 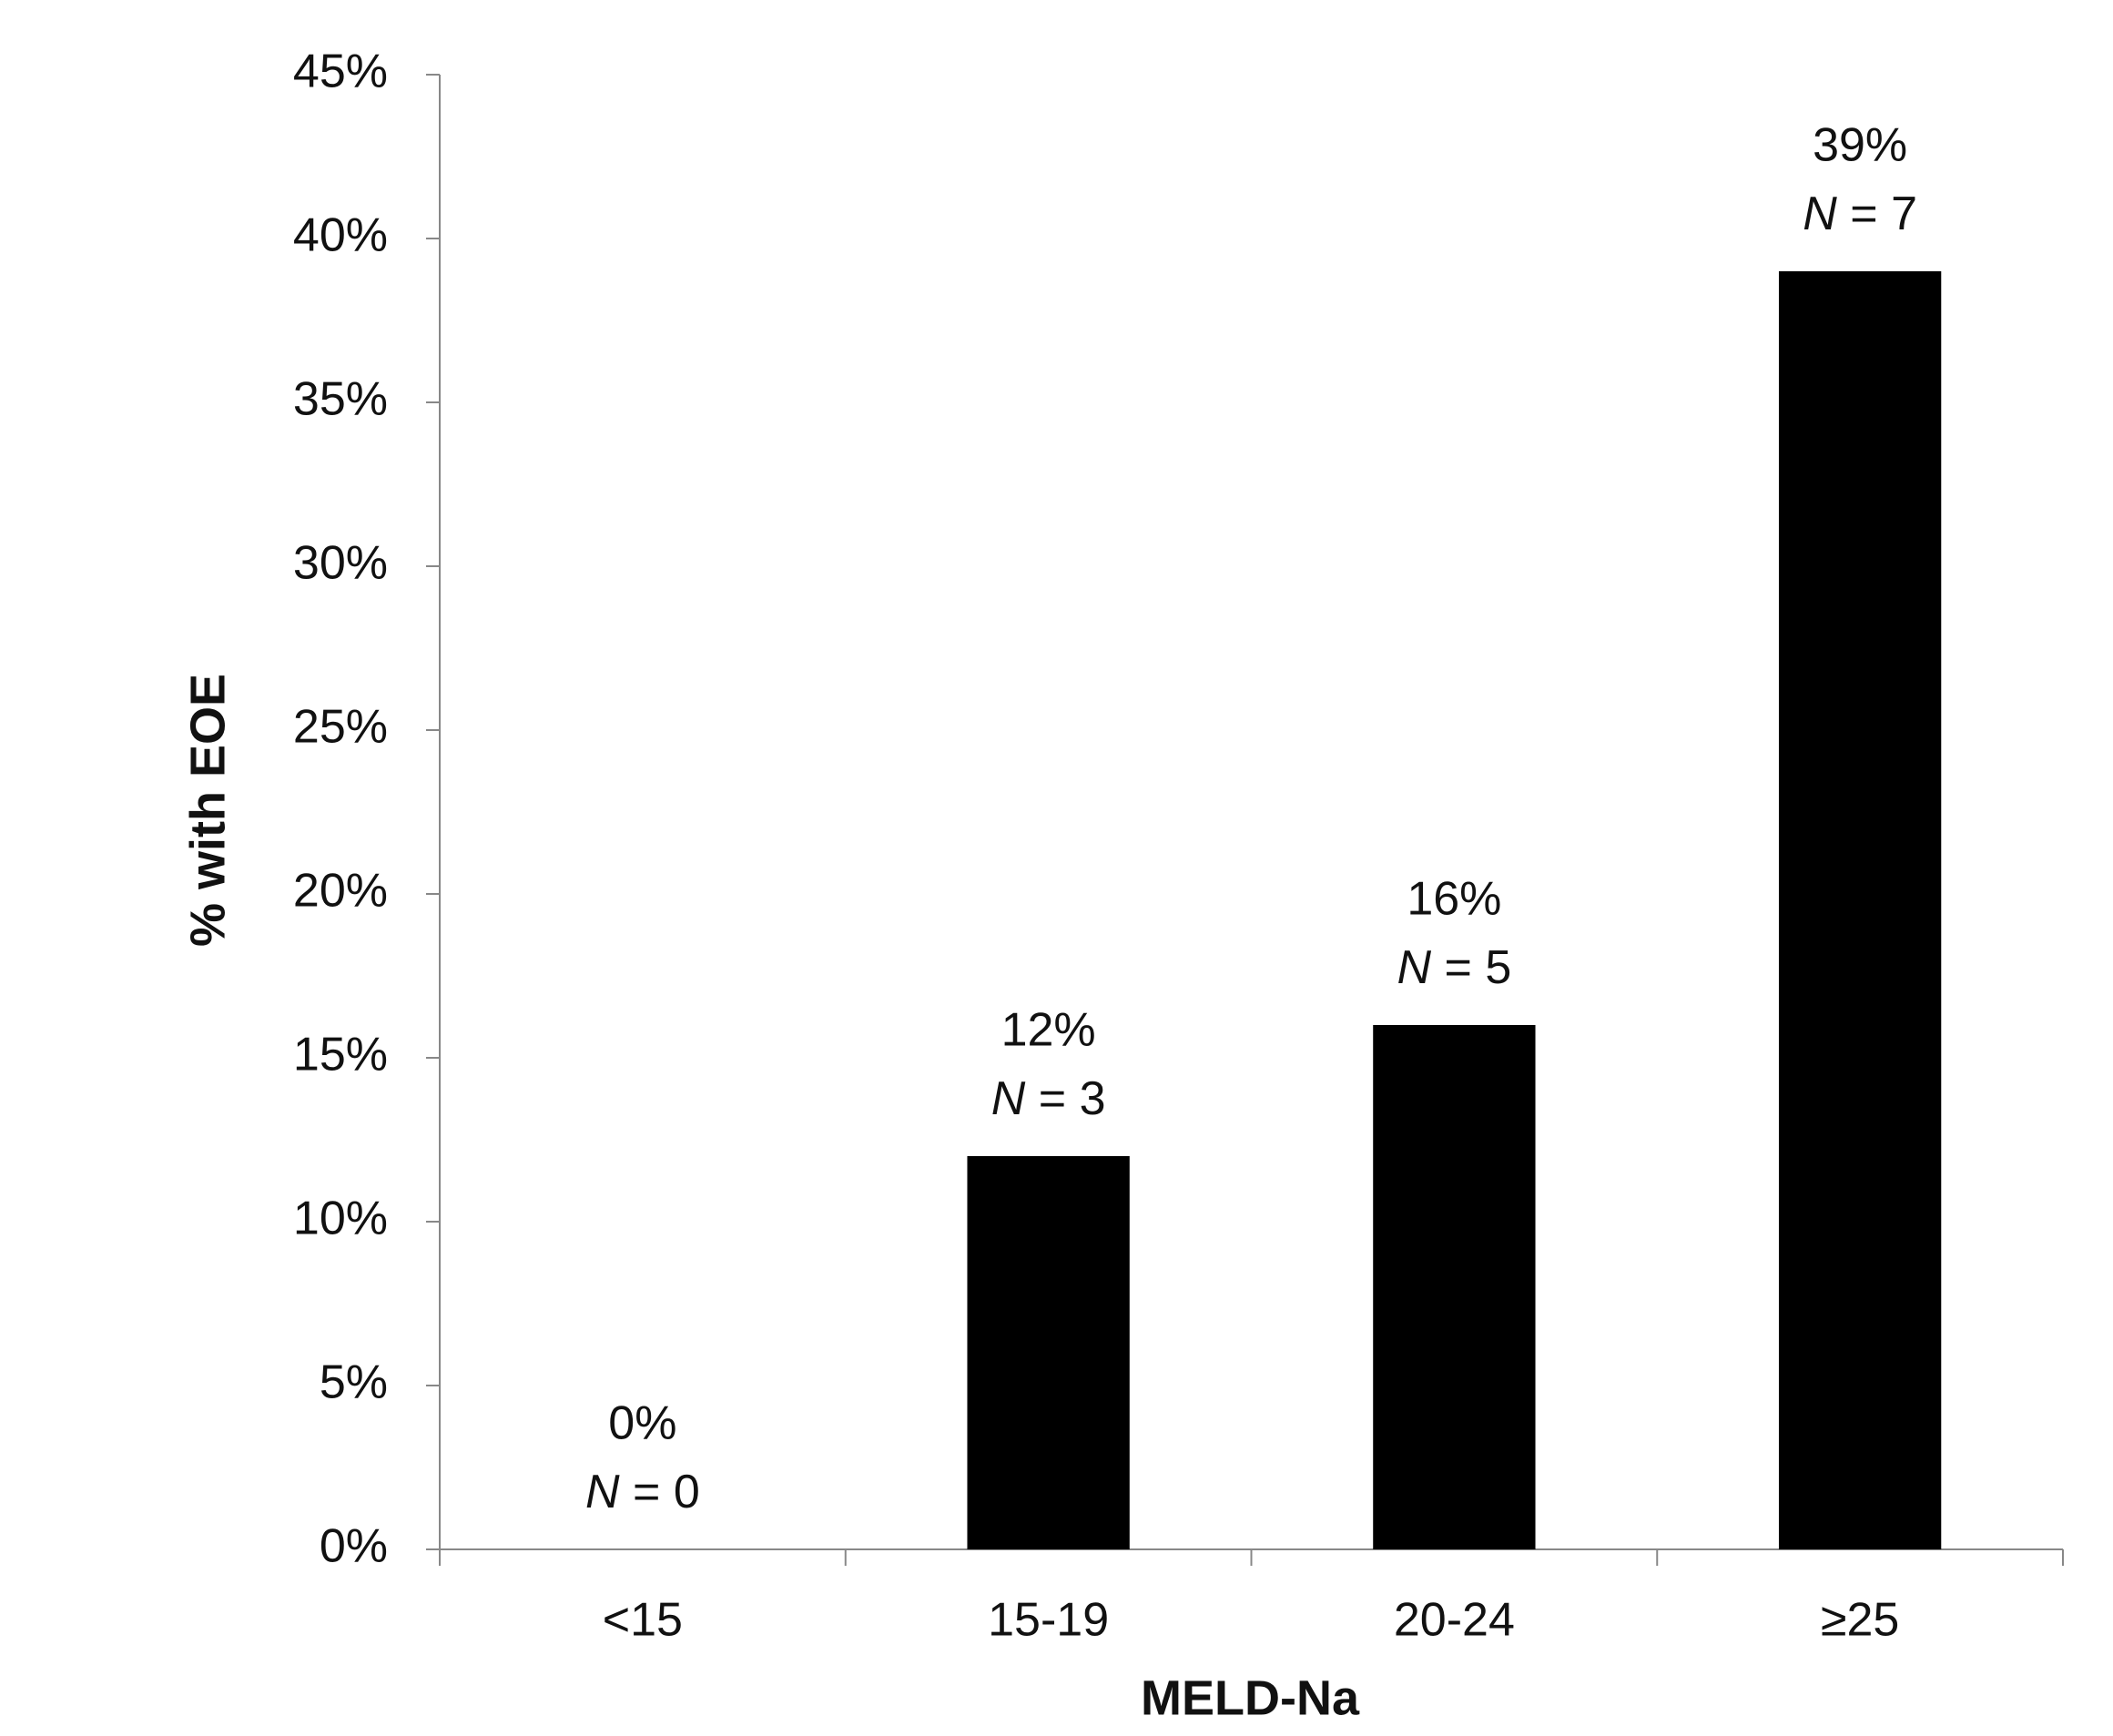 I want to click on annotation: N = 0, so click(x=642, y=1492).